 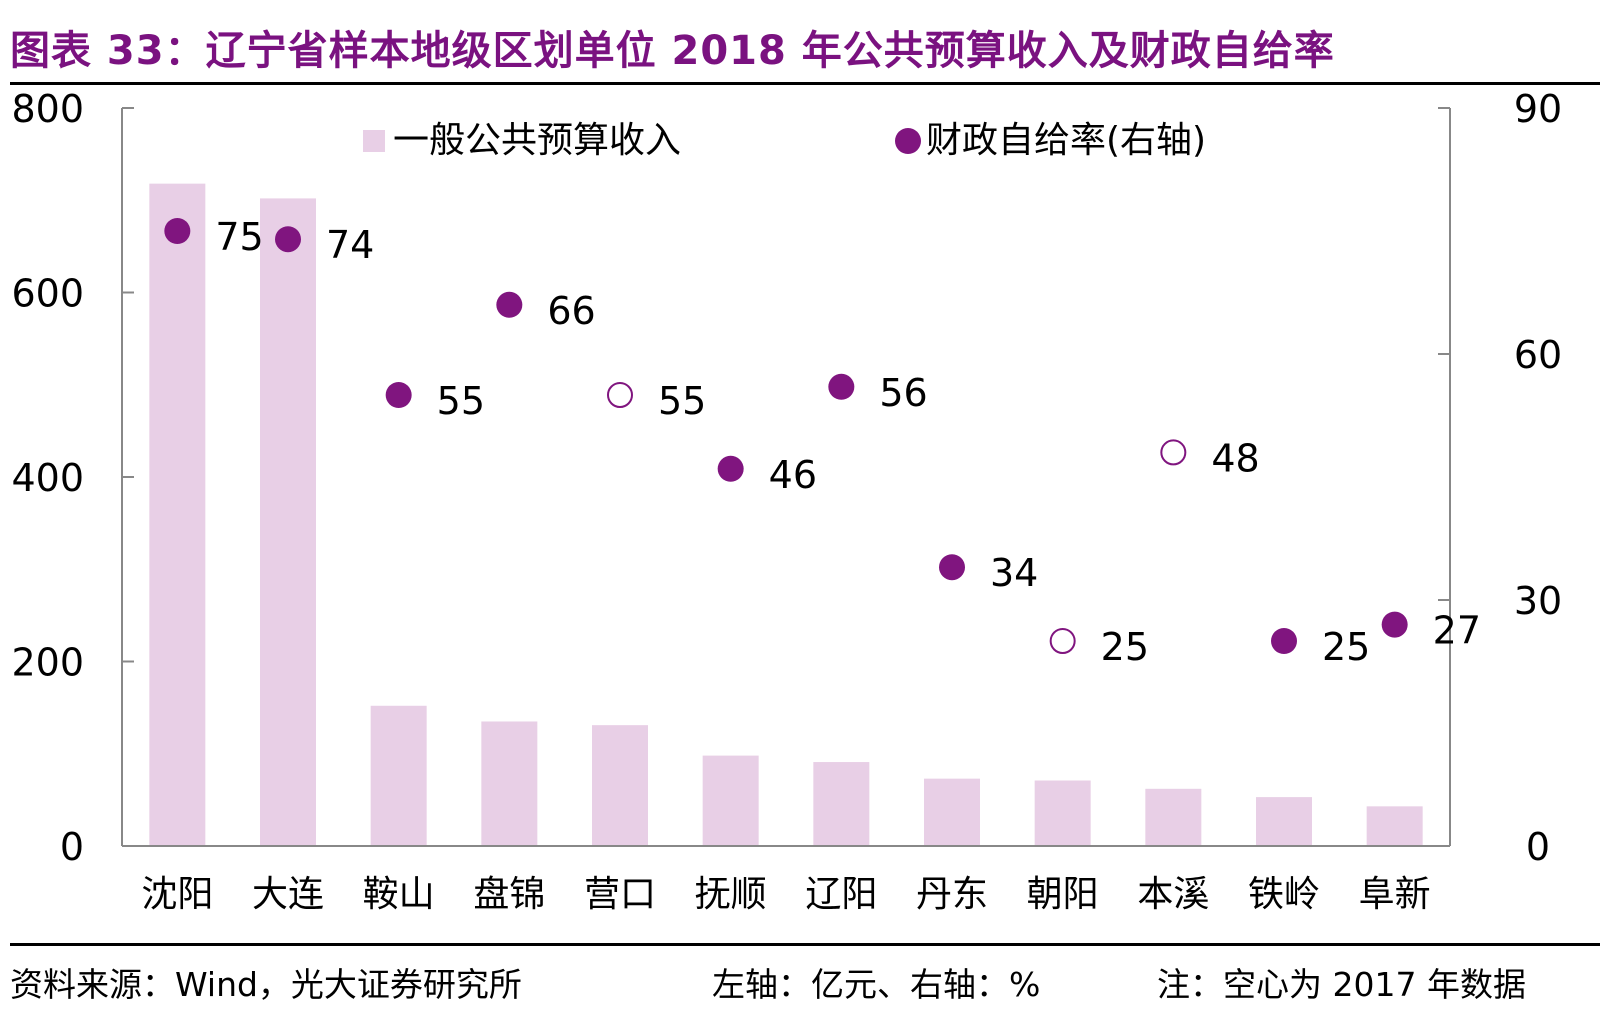 What do you see at coordinates (509, 894) in the screenshot?
I see `x-tick-label-盘锦: 盘锦` at bounding box center [509, 894].